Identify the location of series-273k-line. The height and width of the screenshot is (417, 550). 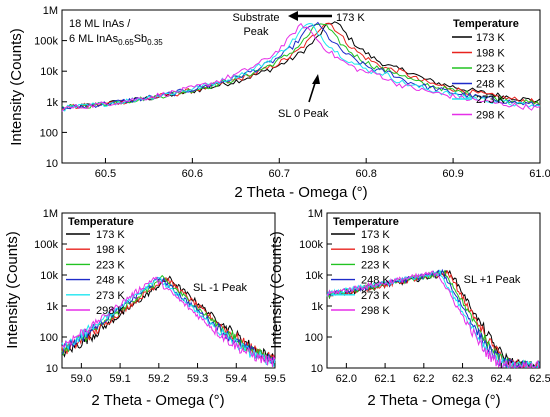
(433, 319).